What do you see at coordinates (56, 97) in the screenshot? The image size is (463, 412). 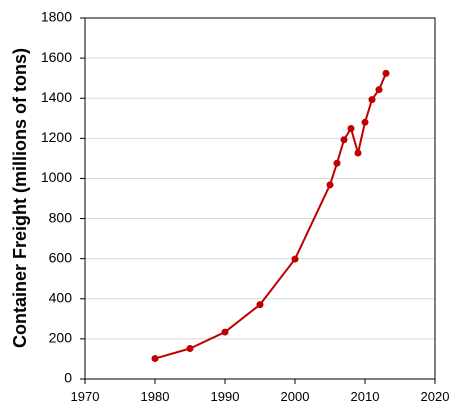 I see `y-tick-label-1400: 1400` at bounding box center [56, 97].